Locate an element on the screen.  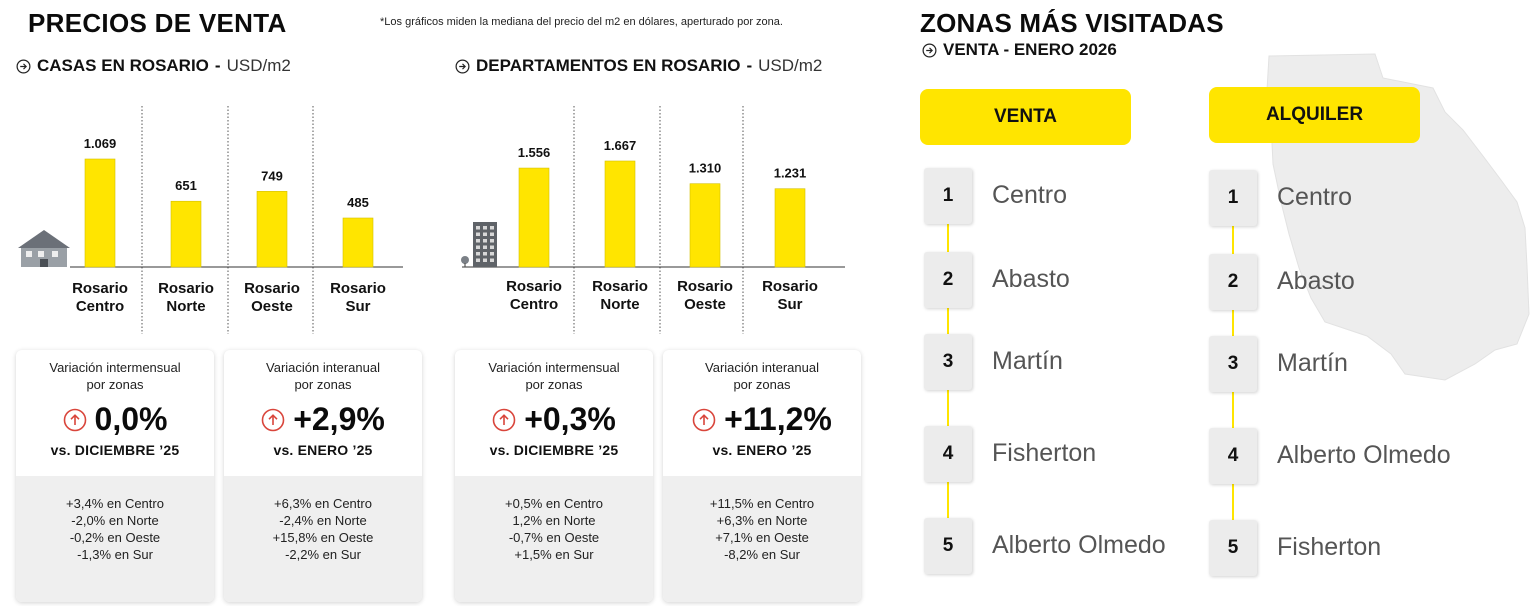
bar-value-label: 1.231 is located at coordinates (790, 173).